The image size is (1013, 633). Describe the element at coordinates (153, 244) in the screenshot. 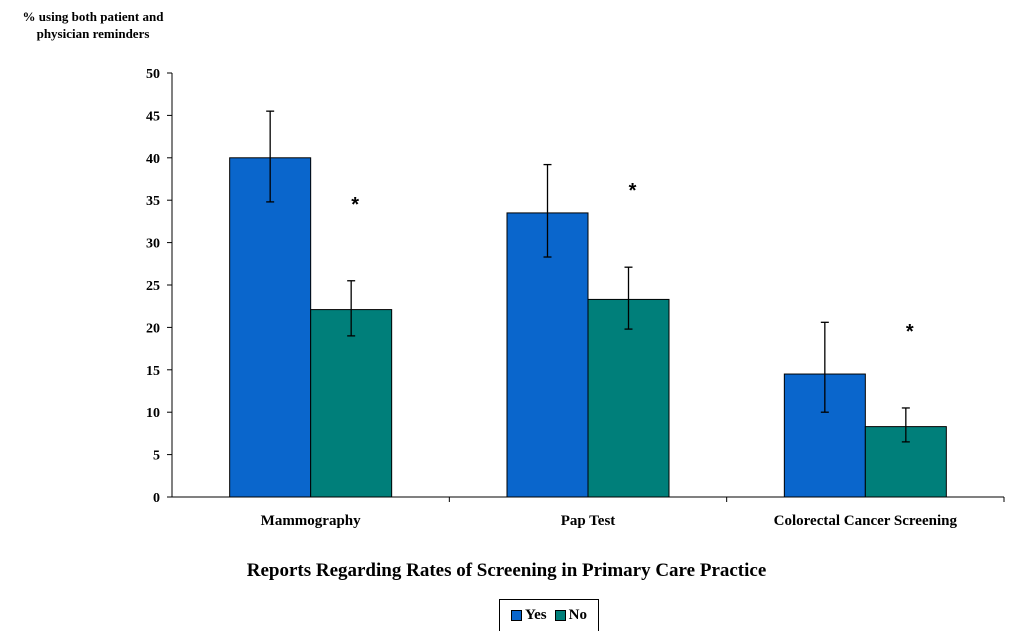

I see `y-tick-label-6: 30` at that location.